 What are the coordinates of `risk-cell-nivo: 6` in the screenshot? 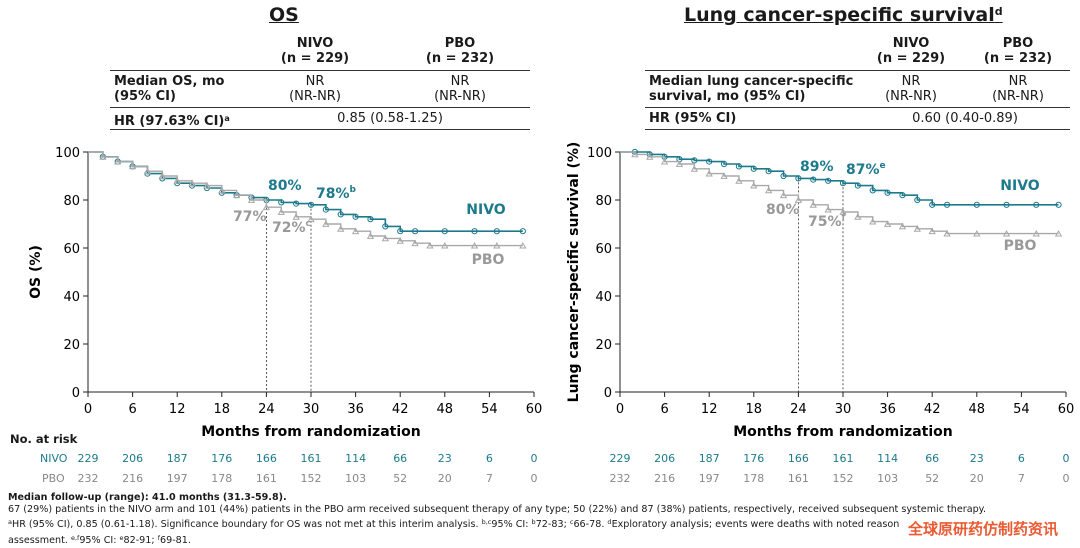 It's located at (1021, 458).